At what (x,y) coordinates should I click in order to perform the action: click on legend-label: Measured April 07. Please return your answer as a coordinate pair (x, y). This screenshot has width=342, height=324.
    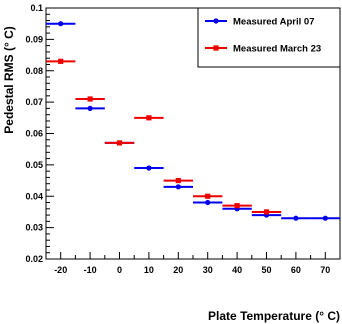
    Looking at the image, I should click on (273, 22).